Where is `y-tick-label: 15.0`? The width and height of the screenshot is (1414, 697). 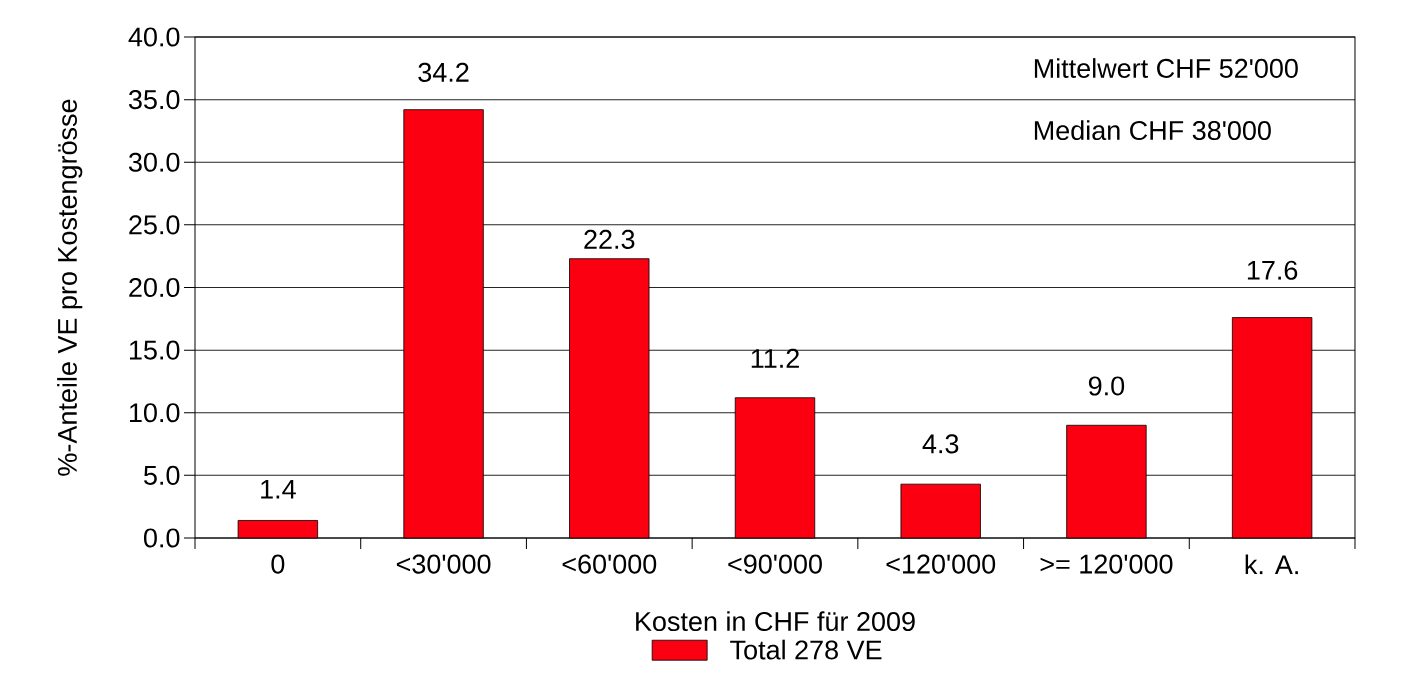 y-tick-label: 15.0 is located at coordinates (154, 350).